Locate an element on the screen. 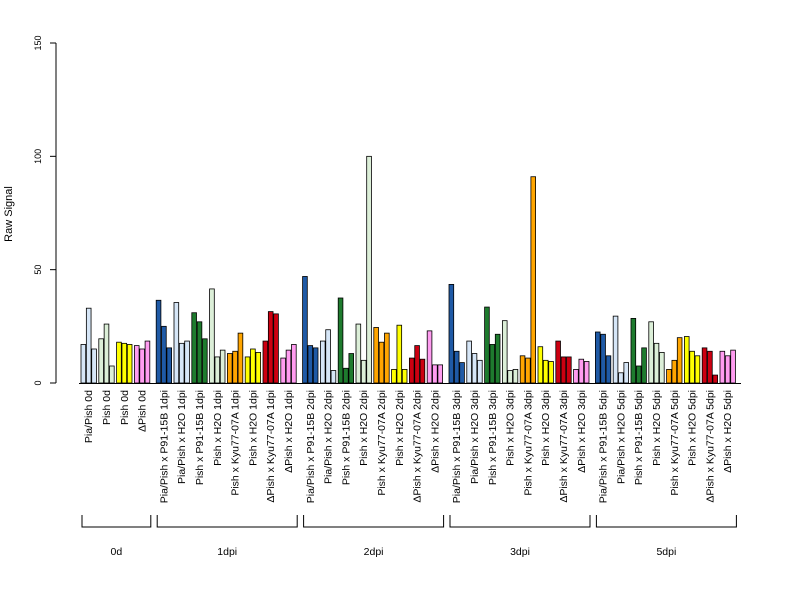  group-label: 3dpi is located at coordinates (520, 552).